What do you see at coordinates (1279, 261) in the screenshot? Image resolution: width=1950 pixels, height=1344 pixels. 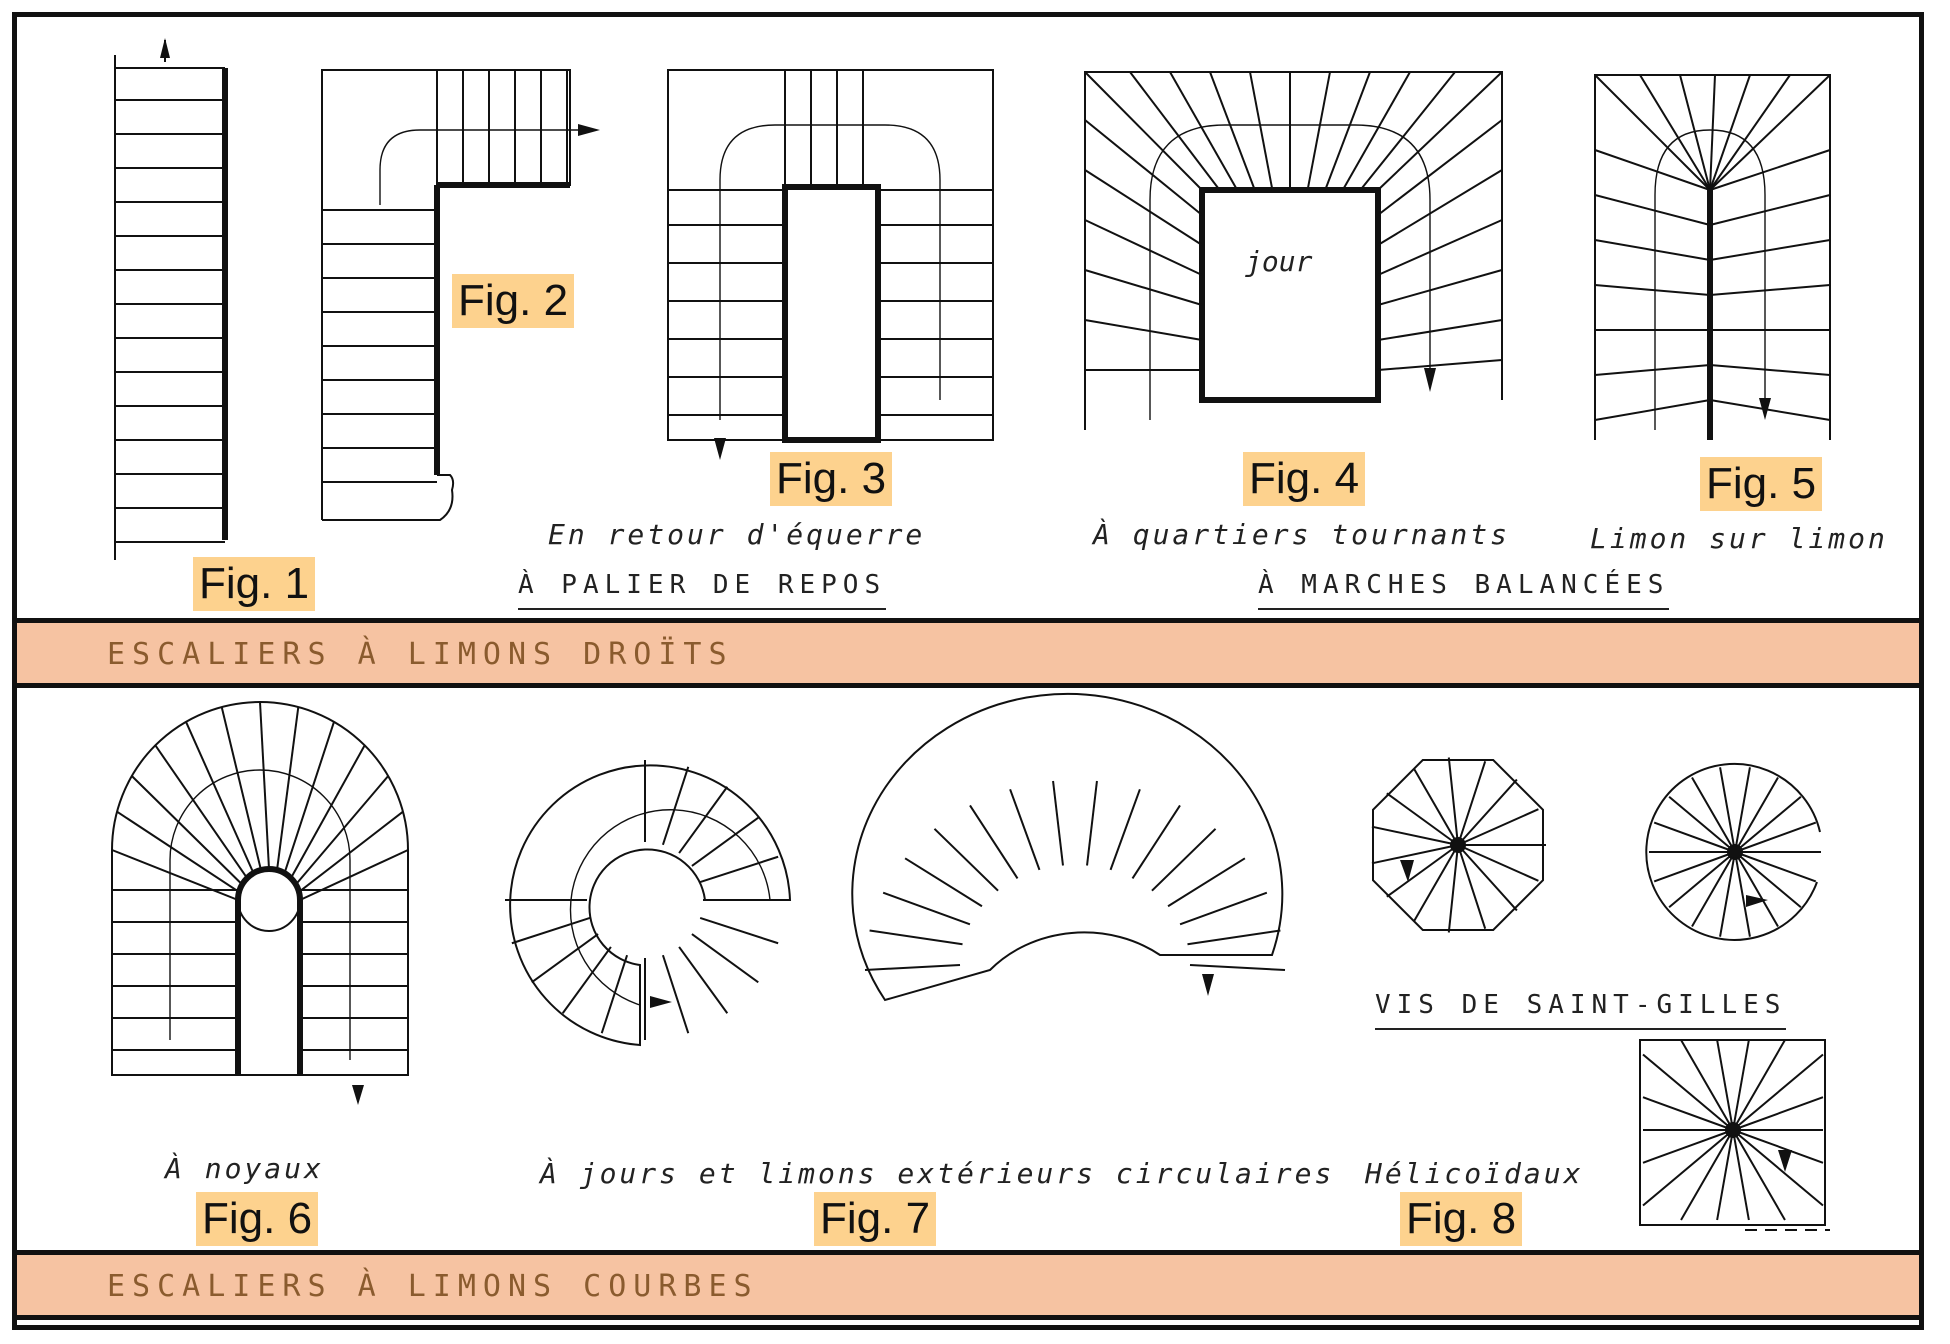 I see `jour-label: jour` at bounding box center [1279, 261].